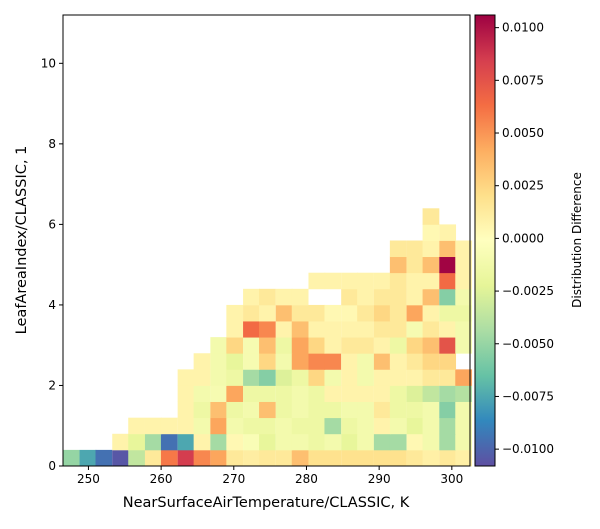 Image resolution: width=600 pixels, height=529 pixels. What do you see at coordinates (528, 449) in the screenshot?
I see `colorbar-tick-label: −0.0100` at bounding box center [528, 449].